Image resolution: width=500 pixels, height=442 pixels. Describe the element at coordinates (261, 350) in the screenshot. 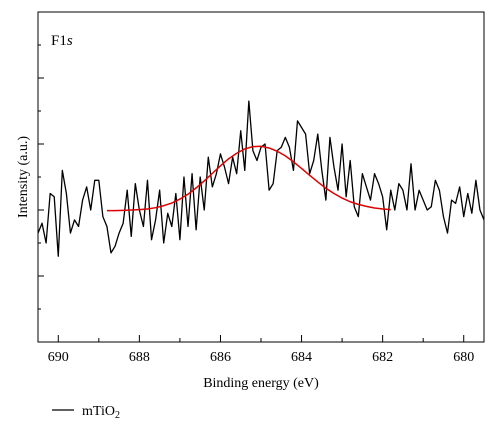

I see `x-axis-ticks: 690 688 686 684 682 680` at that location.